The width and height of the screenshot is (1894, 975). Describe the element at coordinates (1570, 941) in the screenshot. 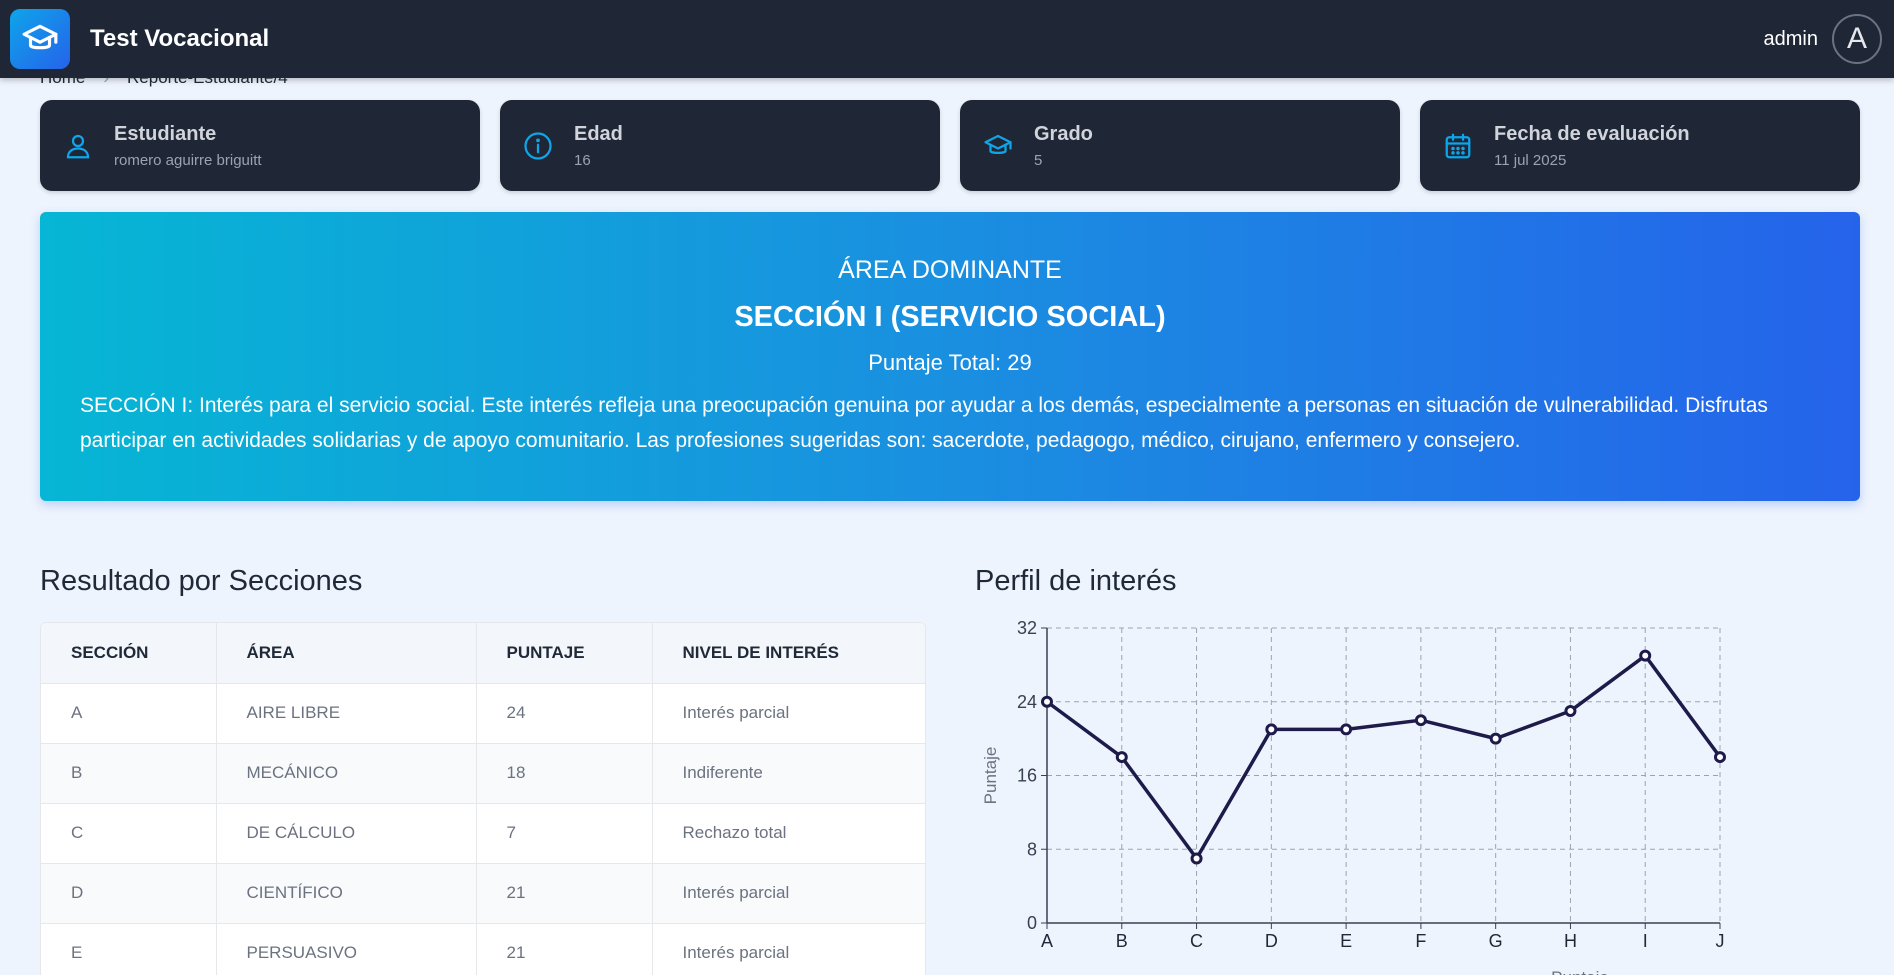

I see `x-tick-label: H` at that location.